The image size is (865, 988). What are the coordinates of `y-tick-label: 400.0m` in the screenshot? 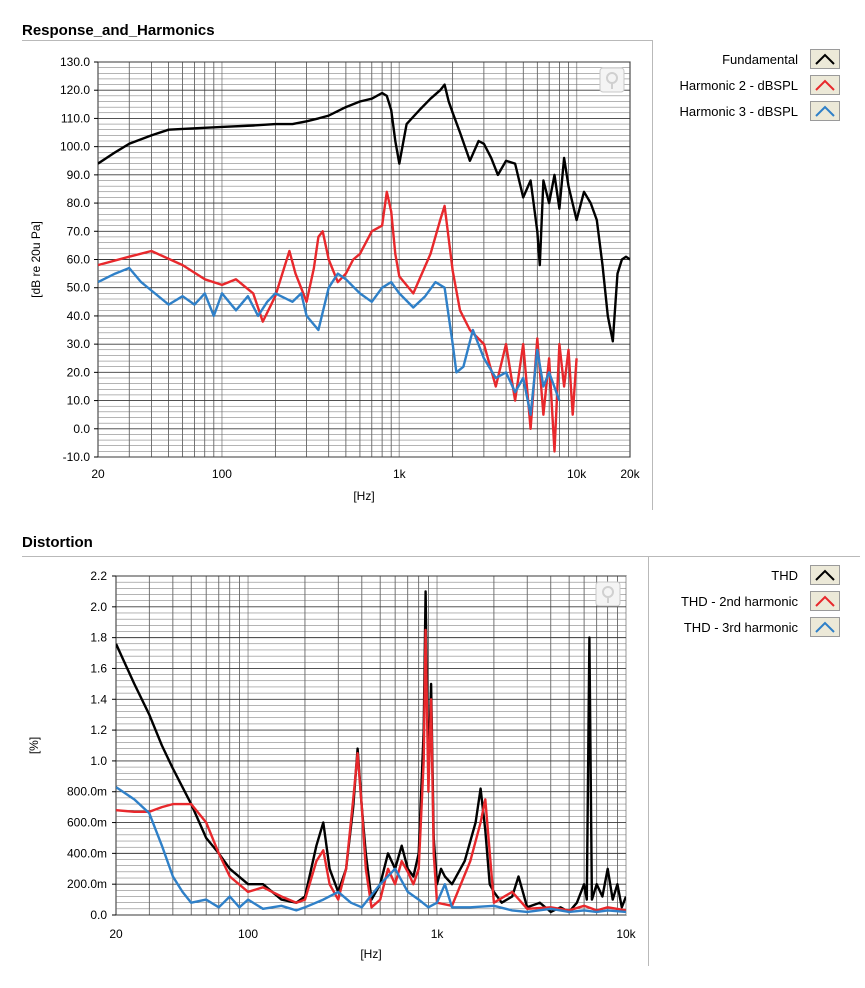 It's located at (87, 853).